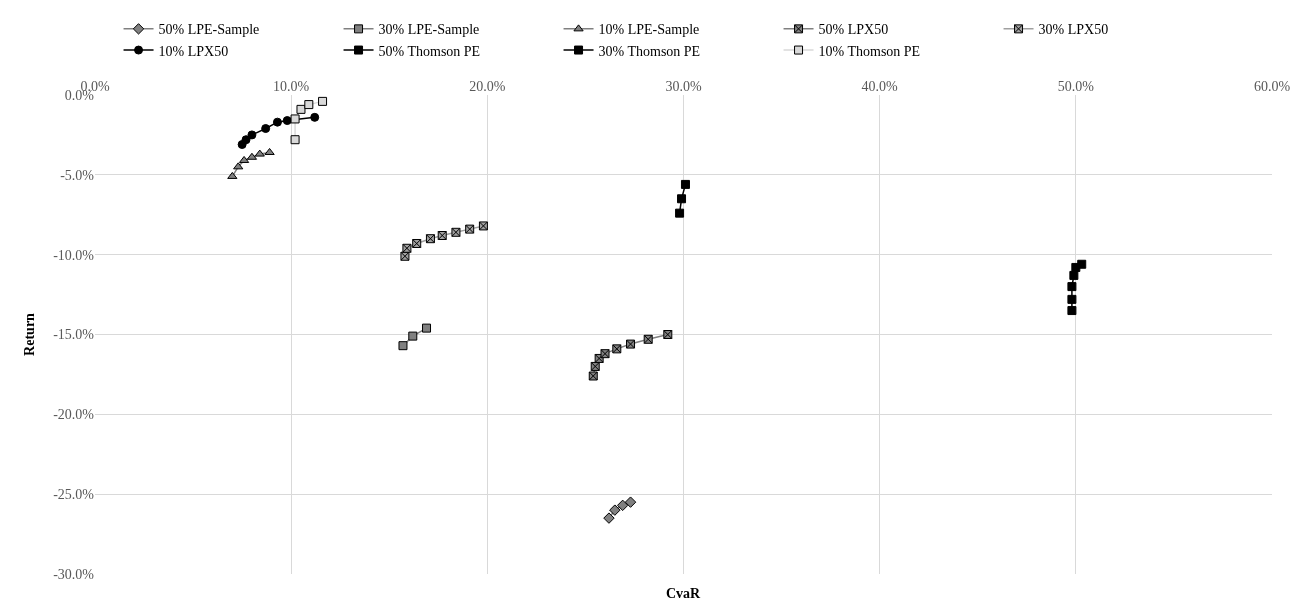 The image size is (1304, 614). Describe the element at coordinates (649, 30) in the screenshot. I see `legend-label: 10% LPE-Sample` at that location.